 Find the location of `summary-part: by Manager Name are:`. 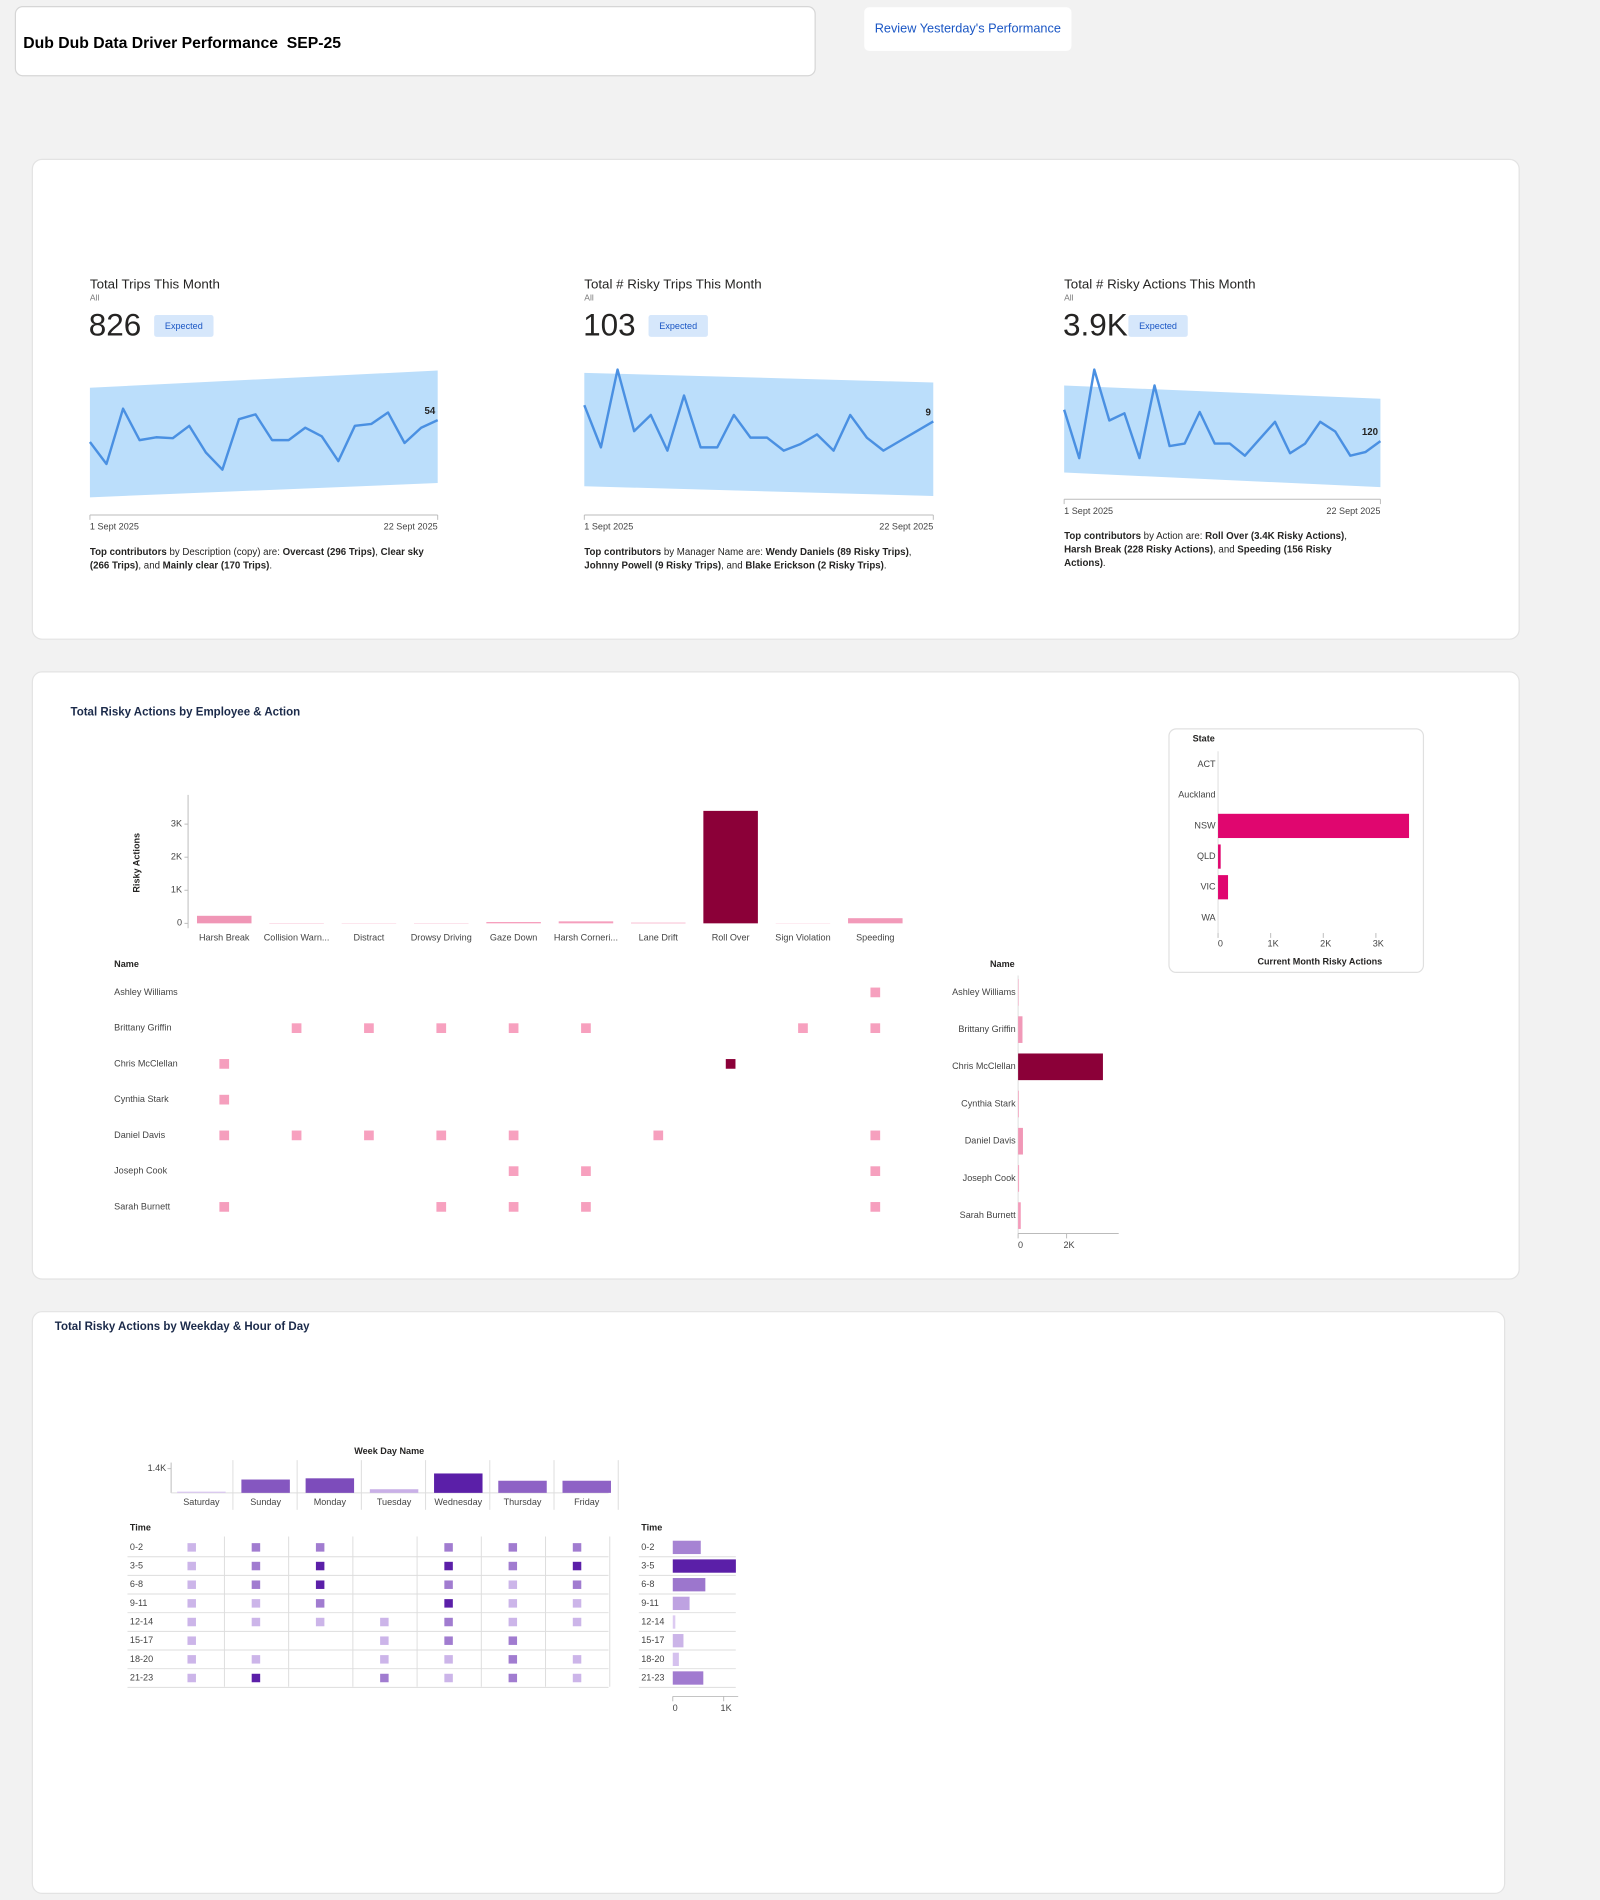

summary-part: by Manager Name are: is located at coordinates (713, 552).